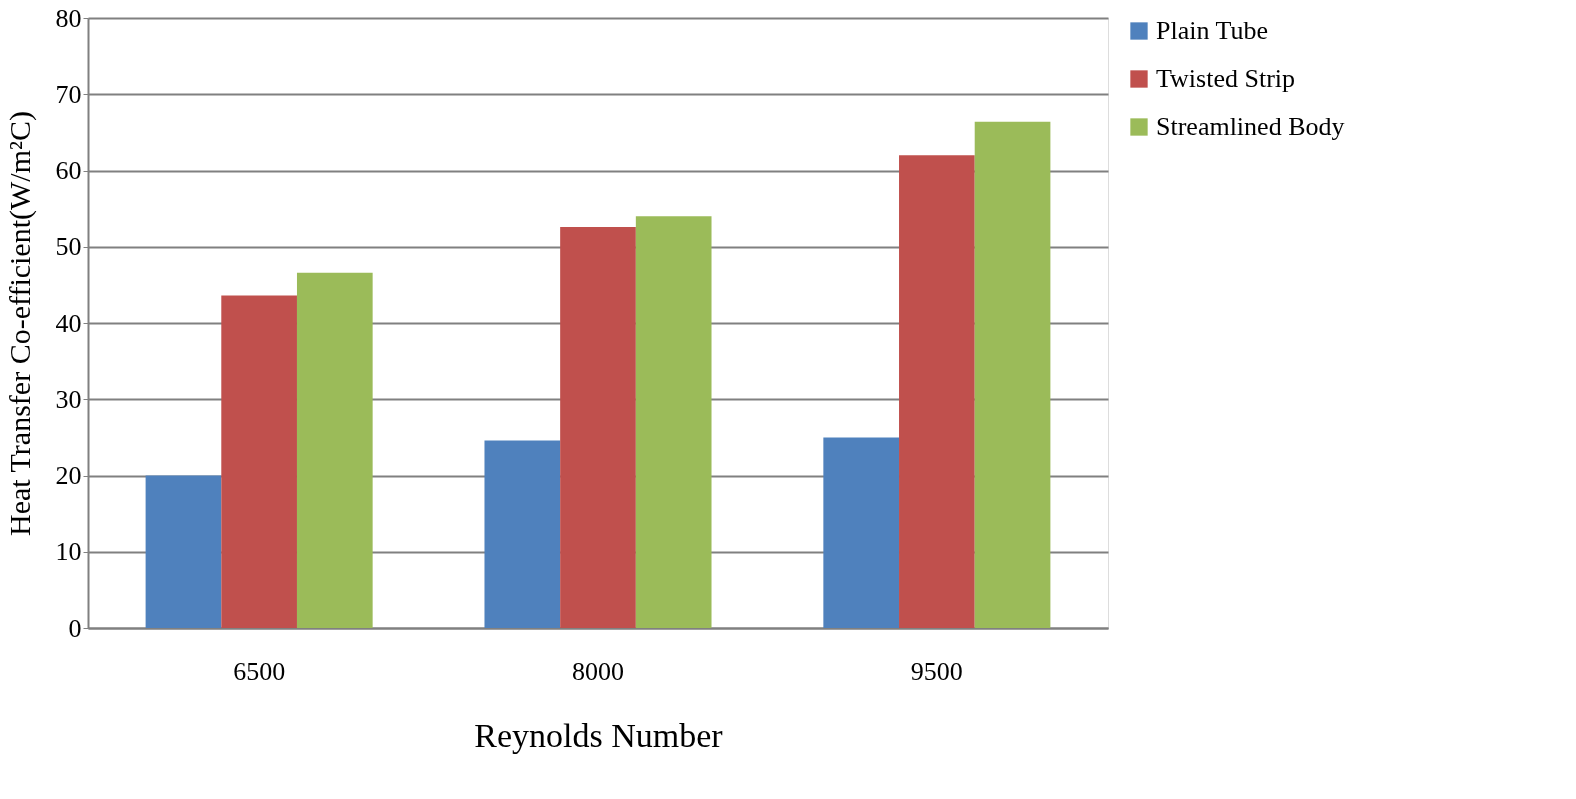 The width and height of the screenshot is (1576, 799). What do you see at coordinates (599, 735) in the screenshot?
I see `x-axis-title: Reynolds Number` at bounding box center [599, 735].